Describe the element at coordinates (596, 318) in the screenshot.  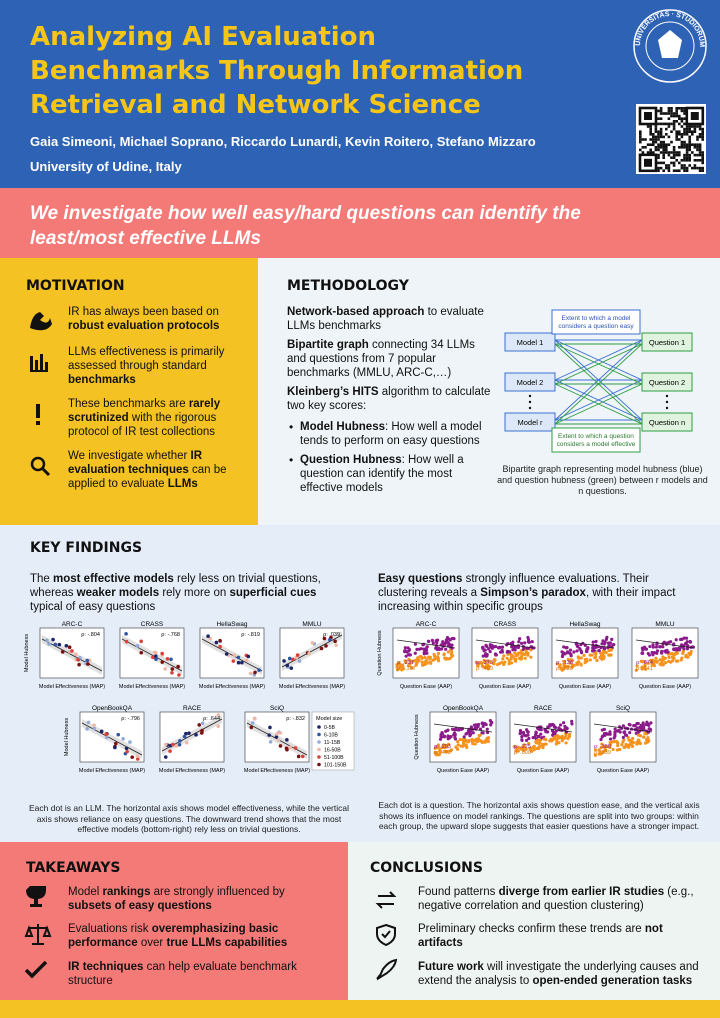
I see `note-line: Extent to which a model` at that location.